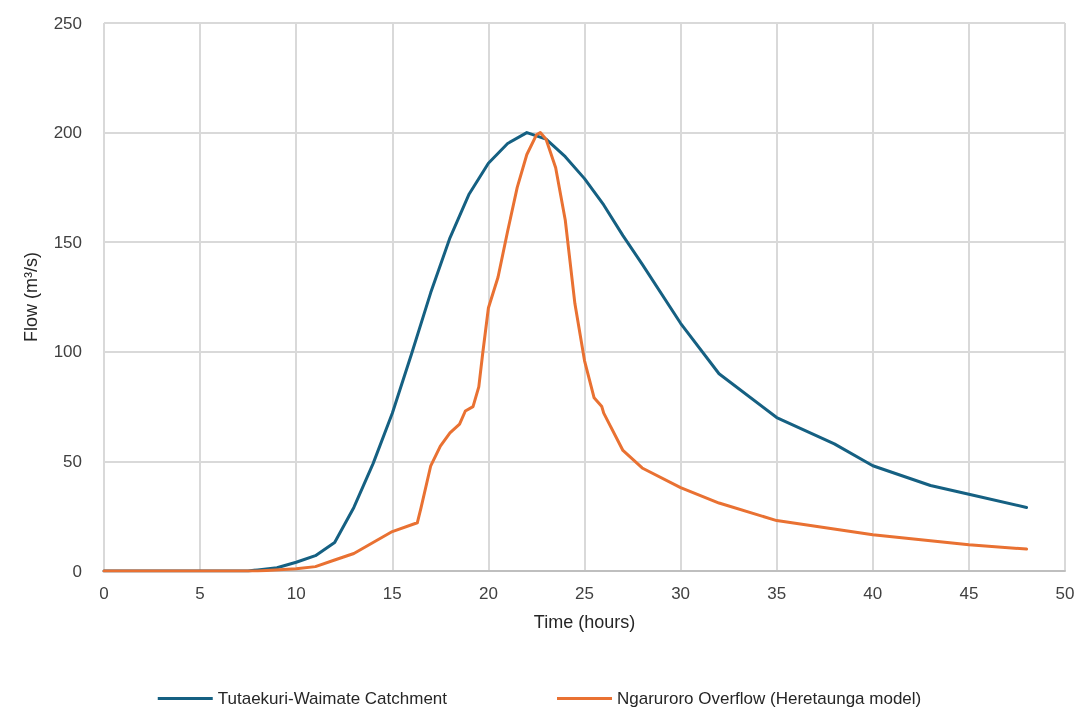 The width and height of the screenshot is (1079, 722). I want to click on legend-label: Ngaruroro Overflow (Heretaunga model), so click(769, 698).